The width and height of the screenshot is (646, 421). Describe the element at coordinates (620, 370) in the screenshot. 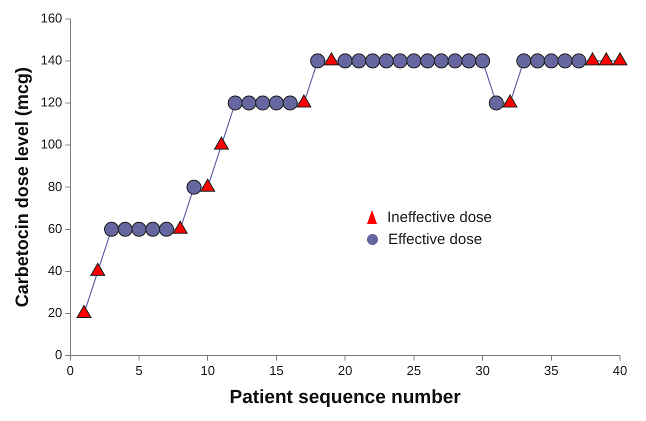

I see `x-tick-label: 40` at that location.